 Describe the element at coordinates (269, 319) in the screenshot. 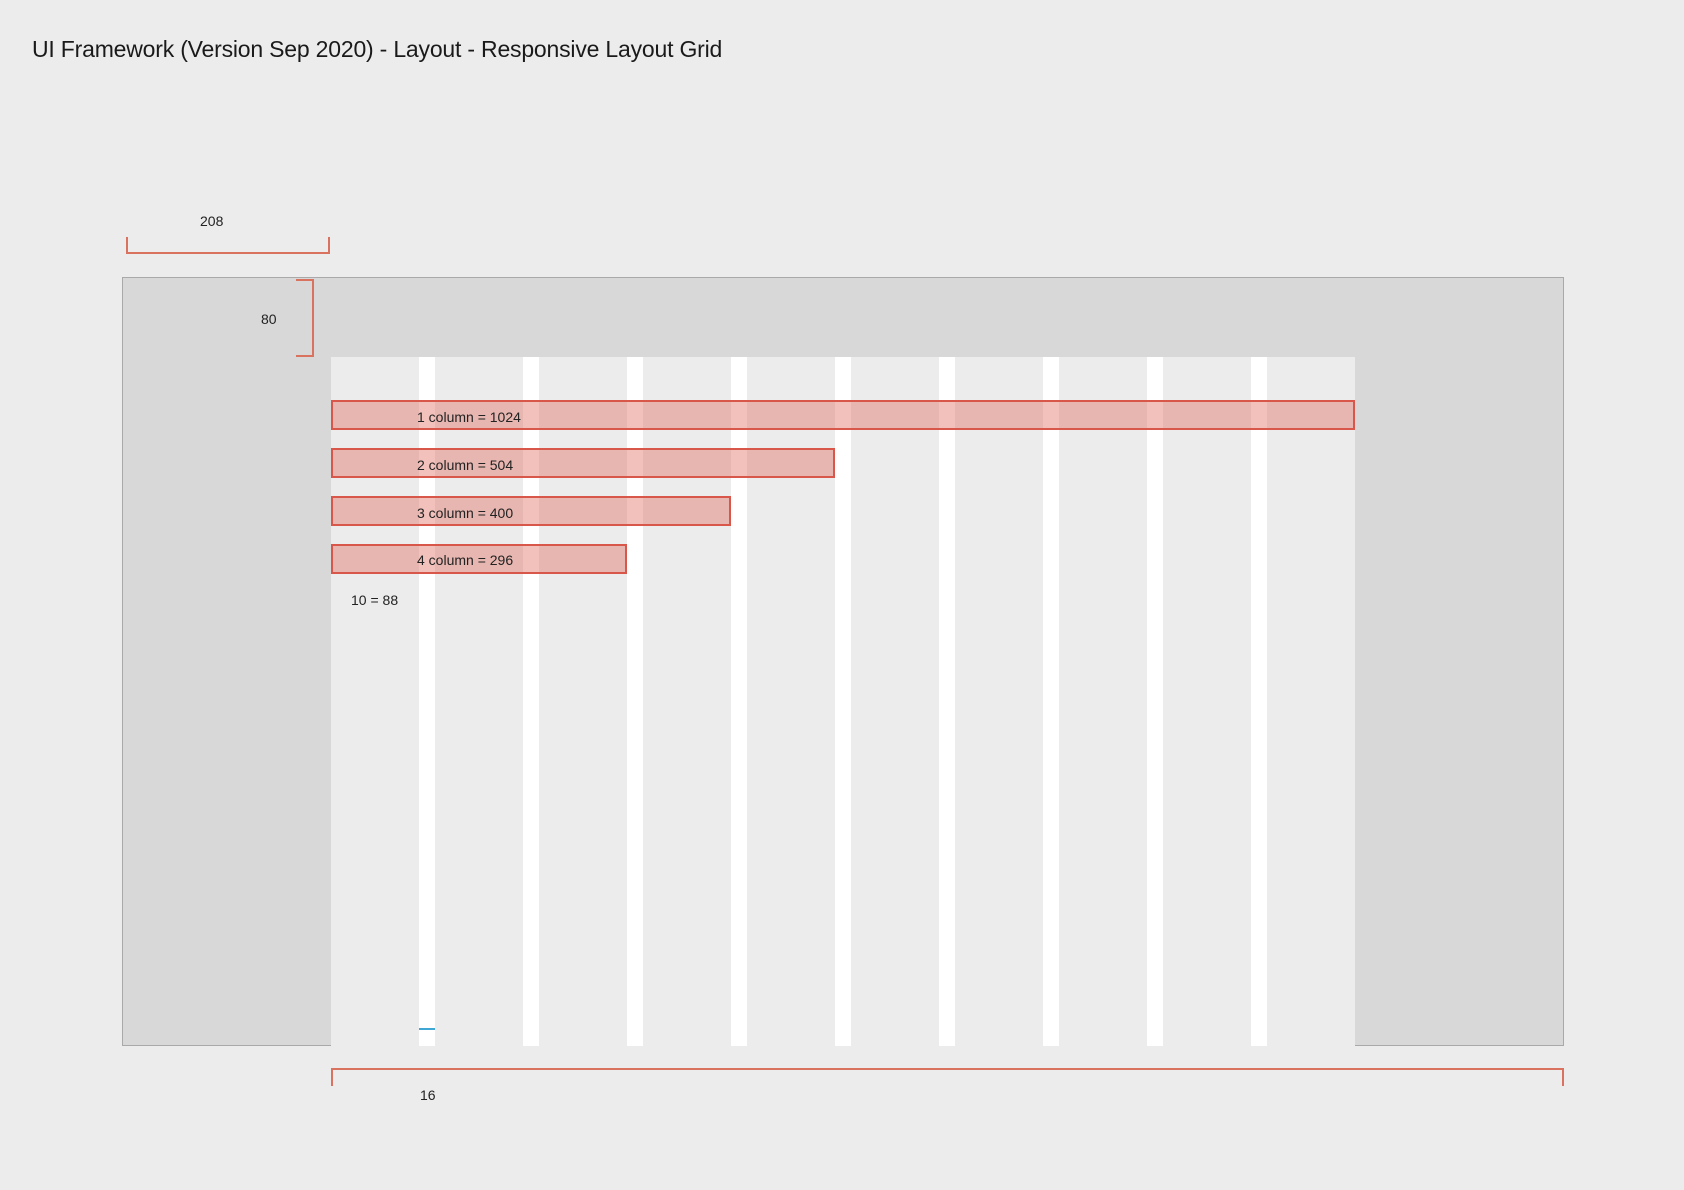

I see `top-margin-label: 80` at that location.